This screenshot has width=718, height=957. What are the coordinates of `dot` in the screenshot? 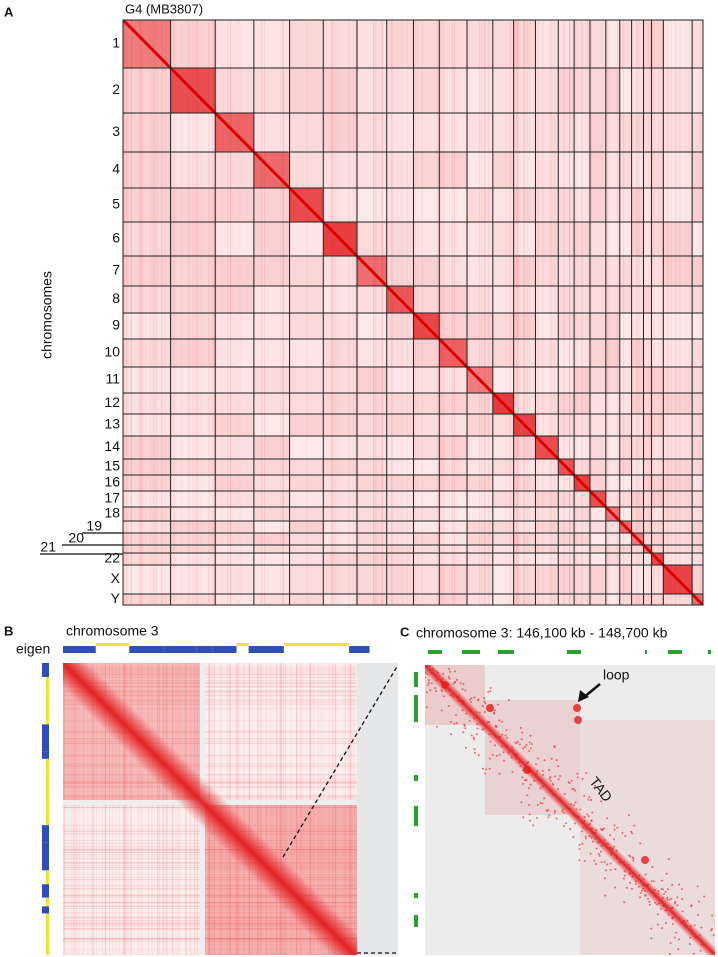 It's located at (527, 770).